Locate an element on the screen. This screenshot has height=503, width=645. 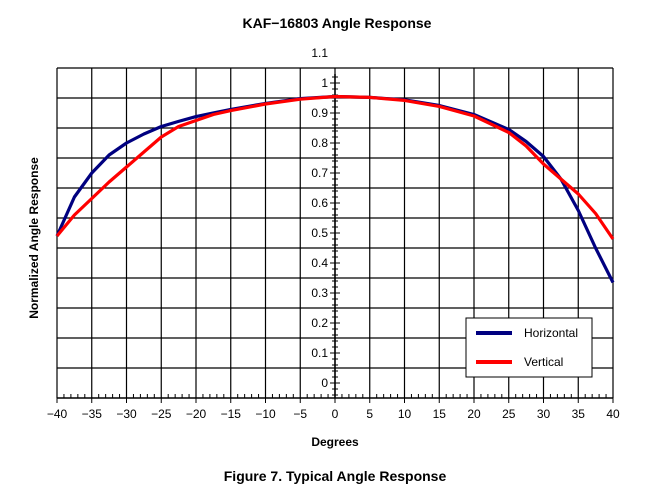
y-tick-label: 0.1 is located at coordinates (319, 353).